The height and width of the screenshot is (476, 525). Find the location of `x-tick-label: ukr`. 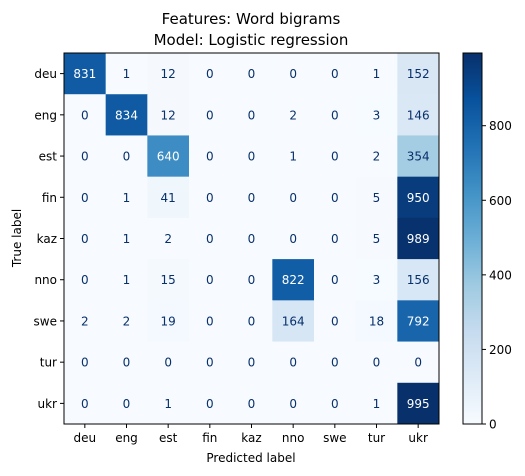

x-tick-label: ukr is located at coordinates (418, 438).